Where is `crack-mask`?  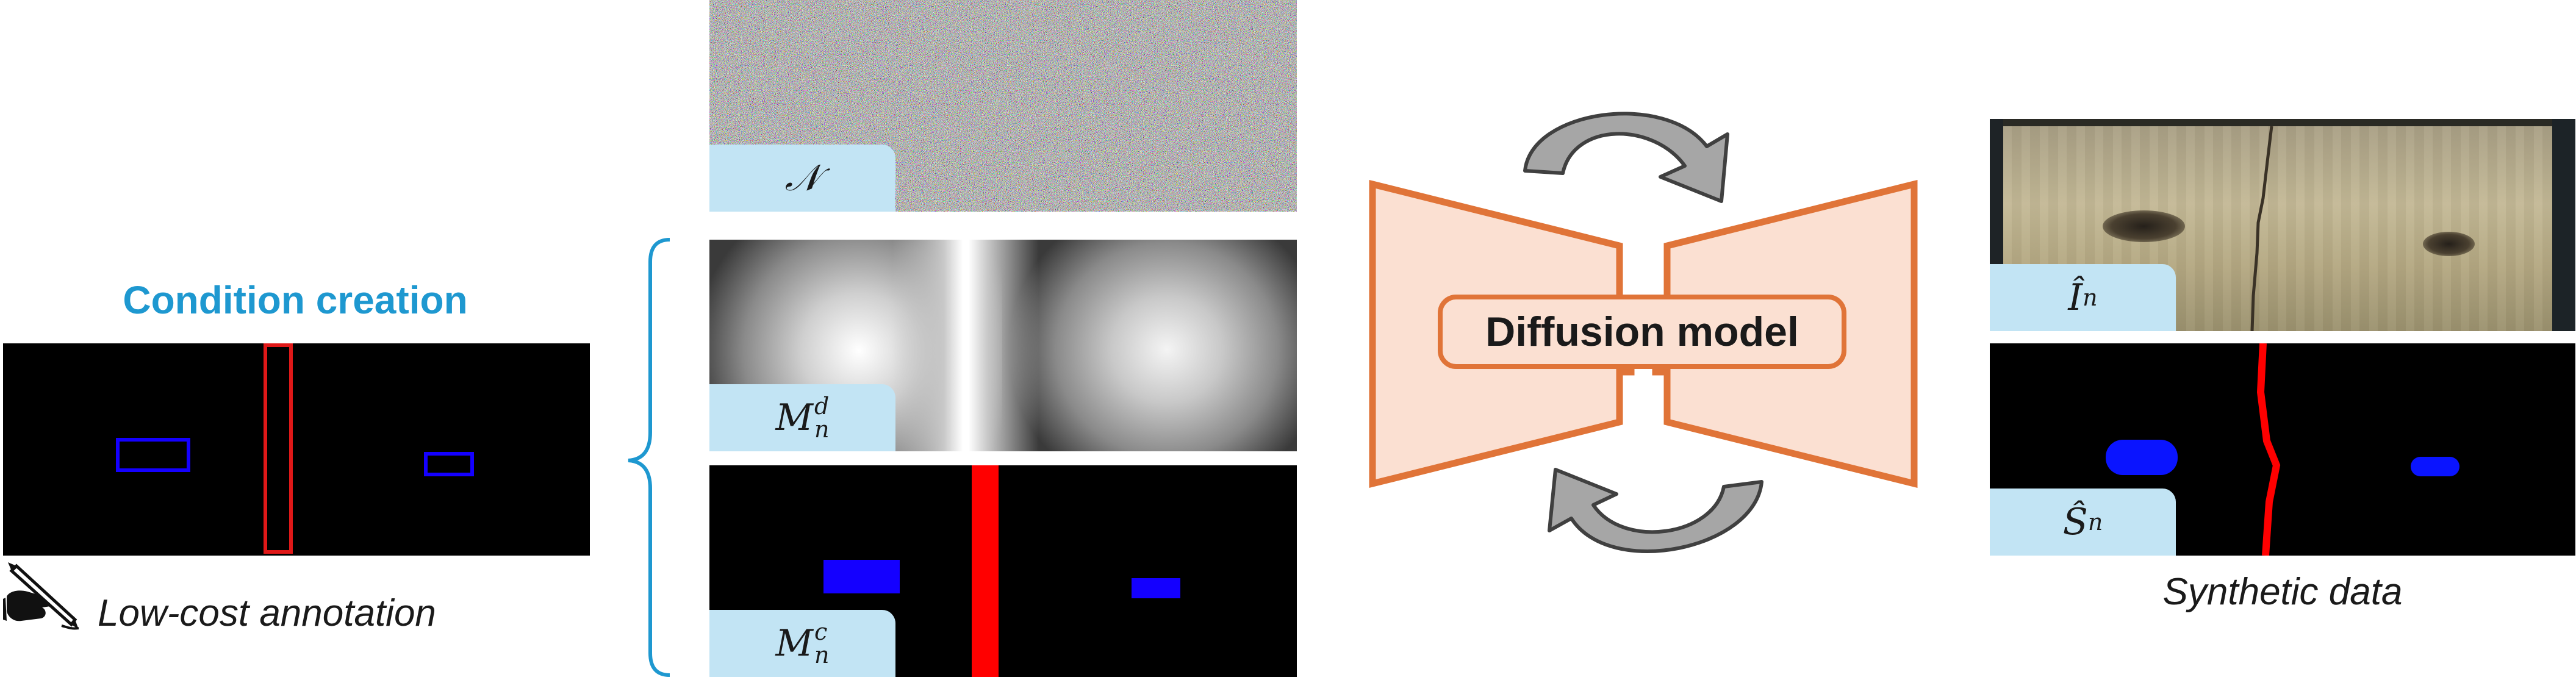
crack-mask is located at coordinates (2269, 449).